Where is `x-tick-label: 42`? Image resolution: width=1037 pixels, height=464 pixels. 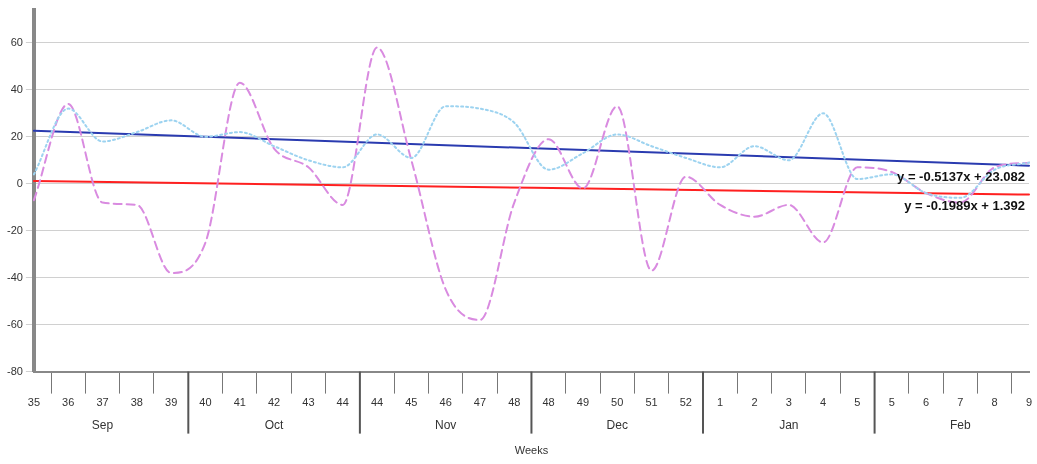 x-tick-label: 42 is located at coordinates (274, 402).